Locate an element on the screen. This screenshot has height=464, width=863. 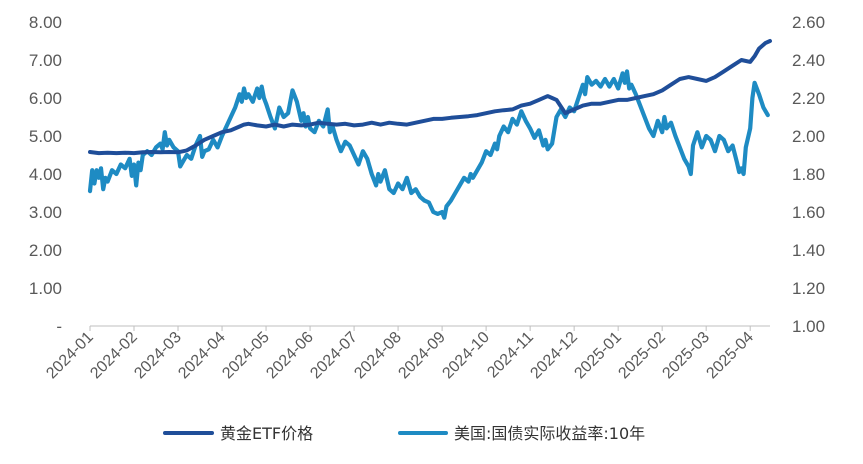
x-tick-label: 2024-01 is located at coordinates (70, 356).